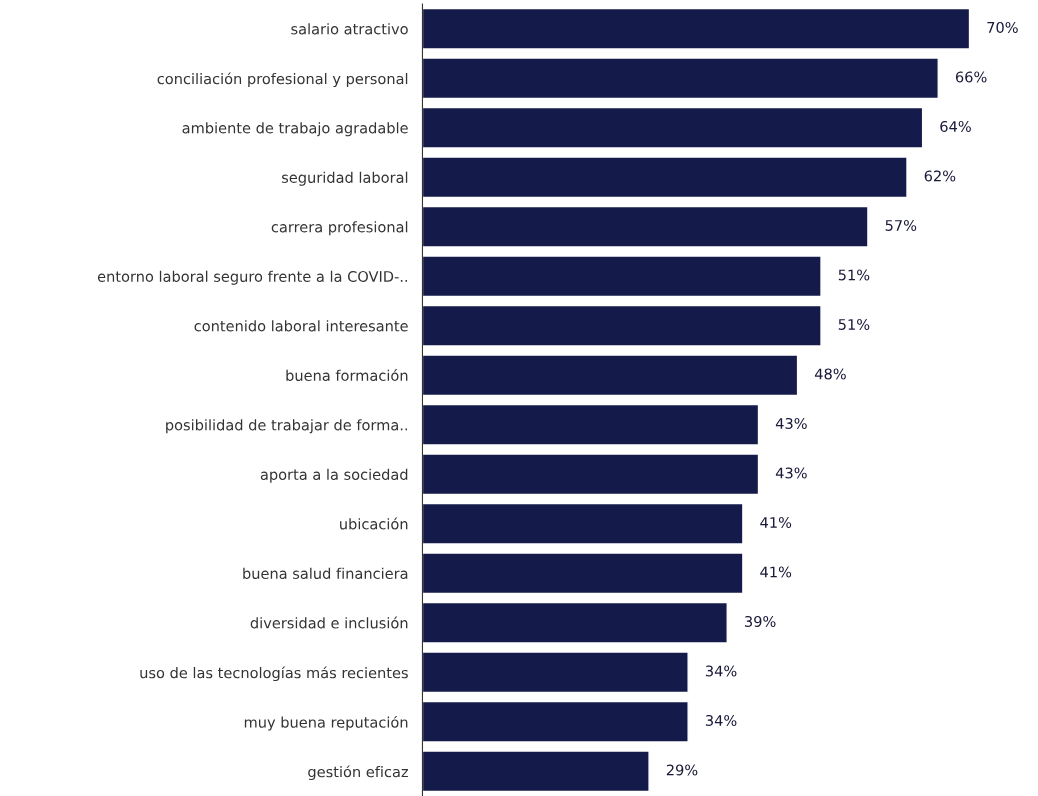 The height and width of the screenshot is (796, 1038). Describe the element at coordinates (971, 77) in the screenshot. I see `data-label: 66%` at that location.